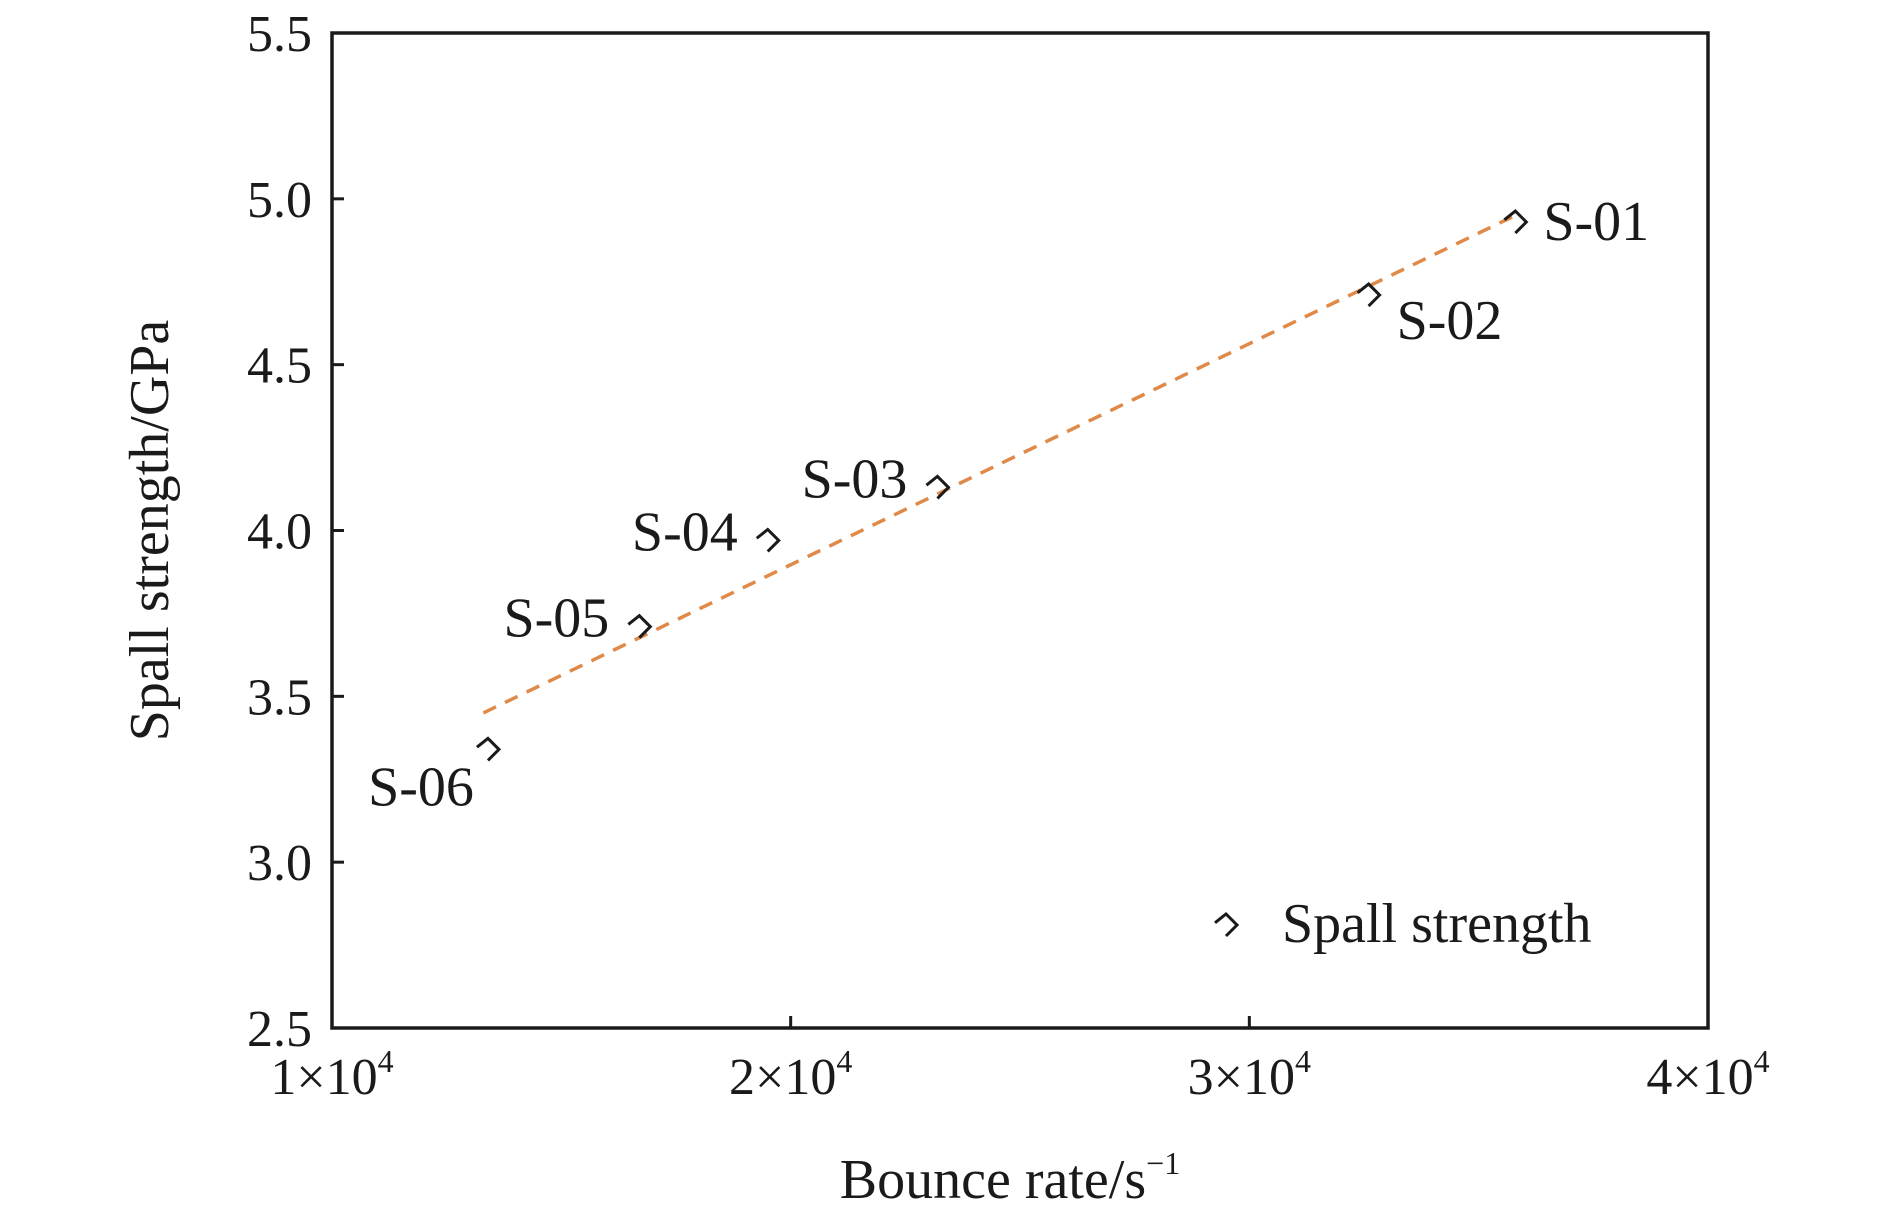 The image size is (1890, 1217). Describe the element at coordinates (1707, 1074) in the screenshot. I see `x-tick-label: 4×10⁴` at that location.